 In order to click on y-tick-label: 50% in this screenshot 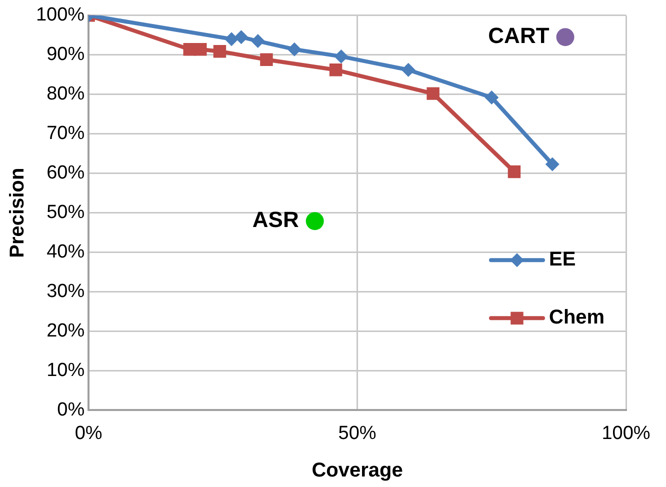, I will do `click(65, 213)`.